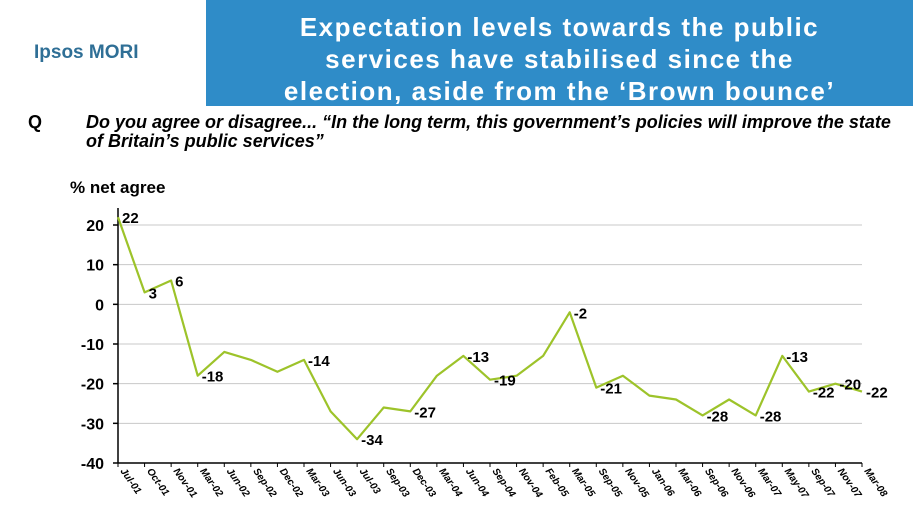  I want to click on x-tick-label: Dec-02, so click(291, 483).